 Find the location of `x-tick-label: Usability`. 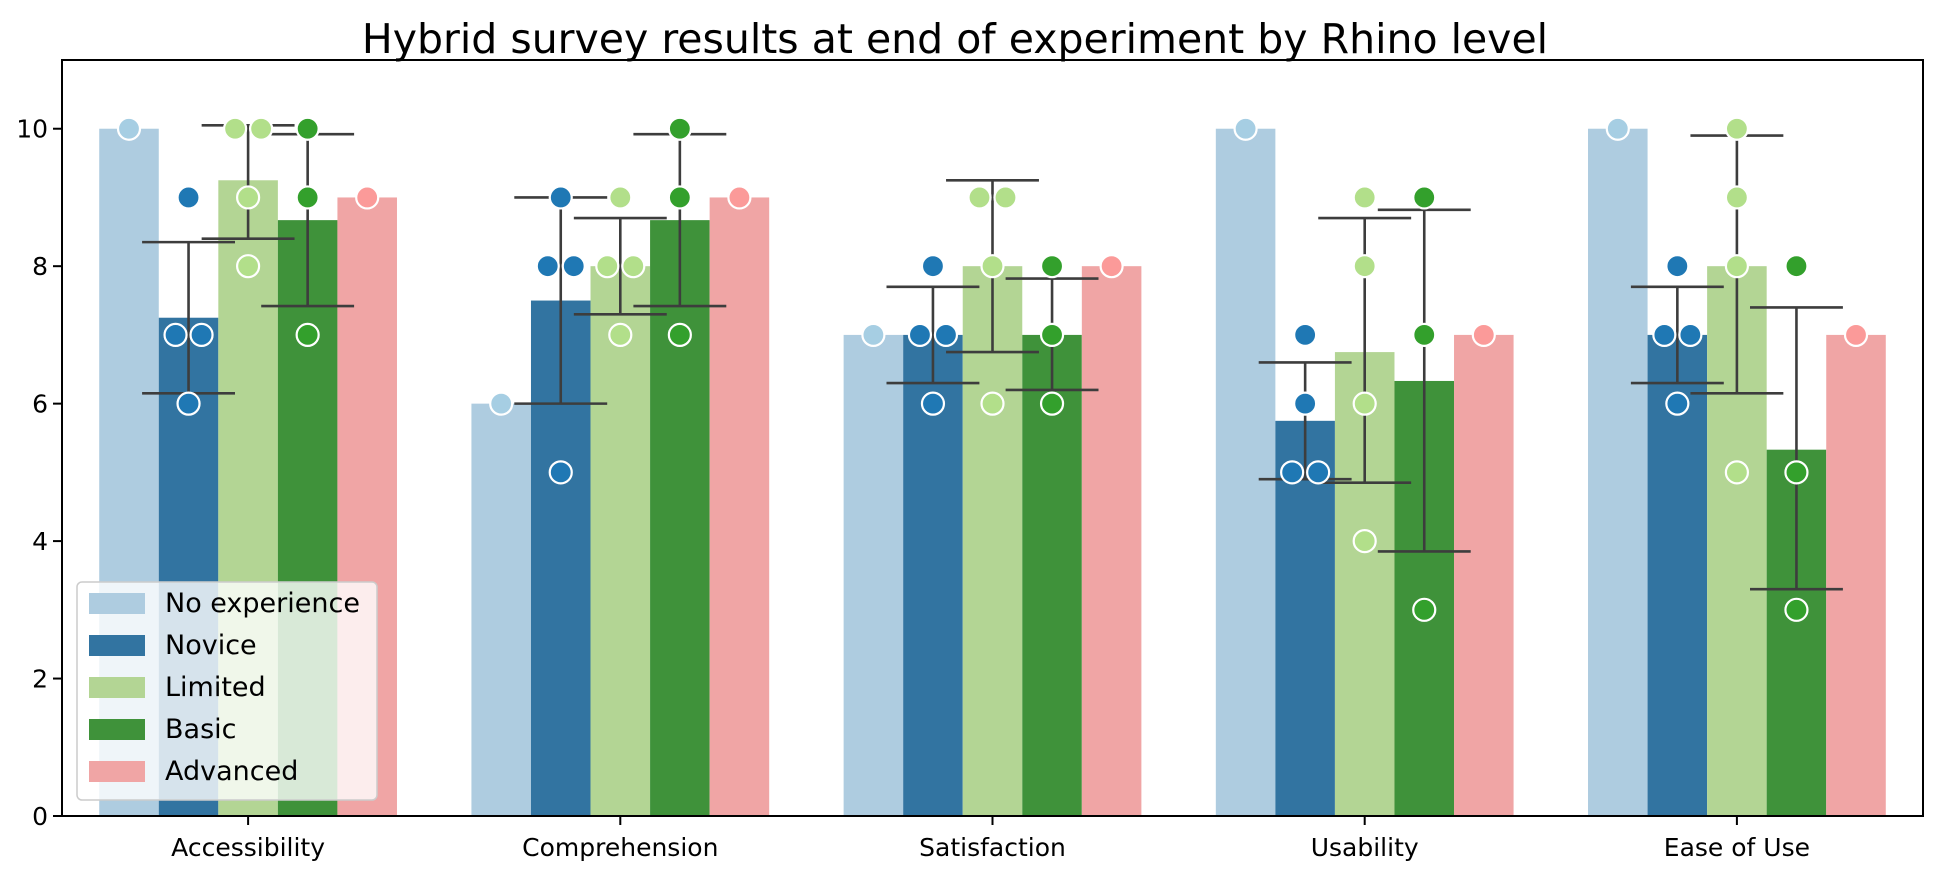

x-tick-label: Usability is located at coordinates (1365, 847).